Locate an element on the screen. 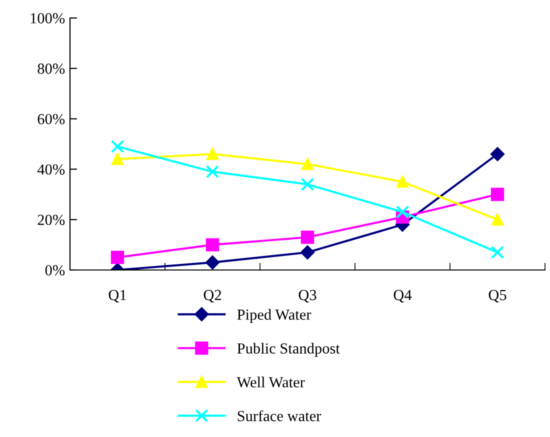 The image size is (550, 437). legend-label: Well Water is located at coordinates (270, 382).